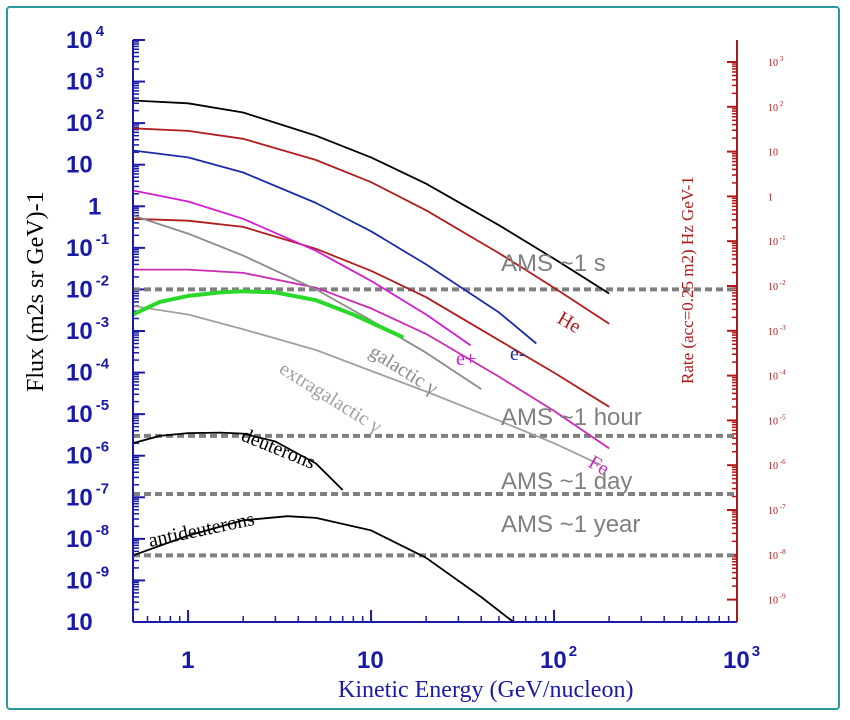  What do you see at coordinates (102, 405) in the screenshot?
I see `y-tick-exponent: -5` at bounding box center [102, 405].